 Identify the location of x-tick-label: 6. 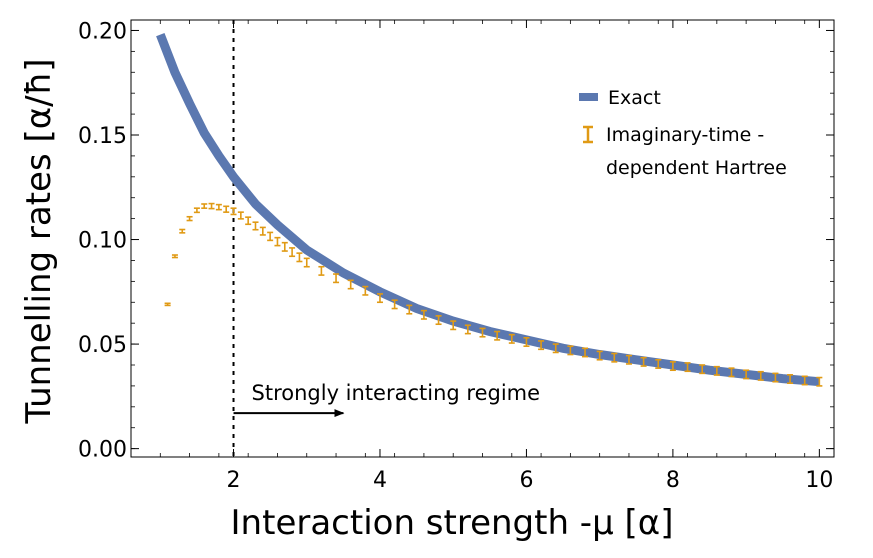
(526, 480).